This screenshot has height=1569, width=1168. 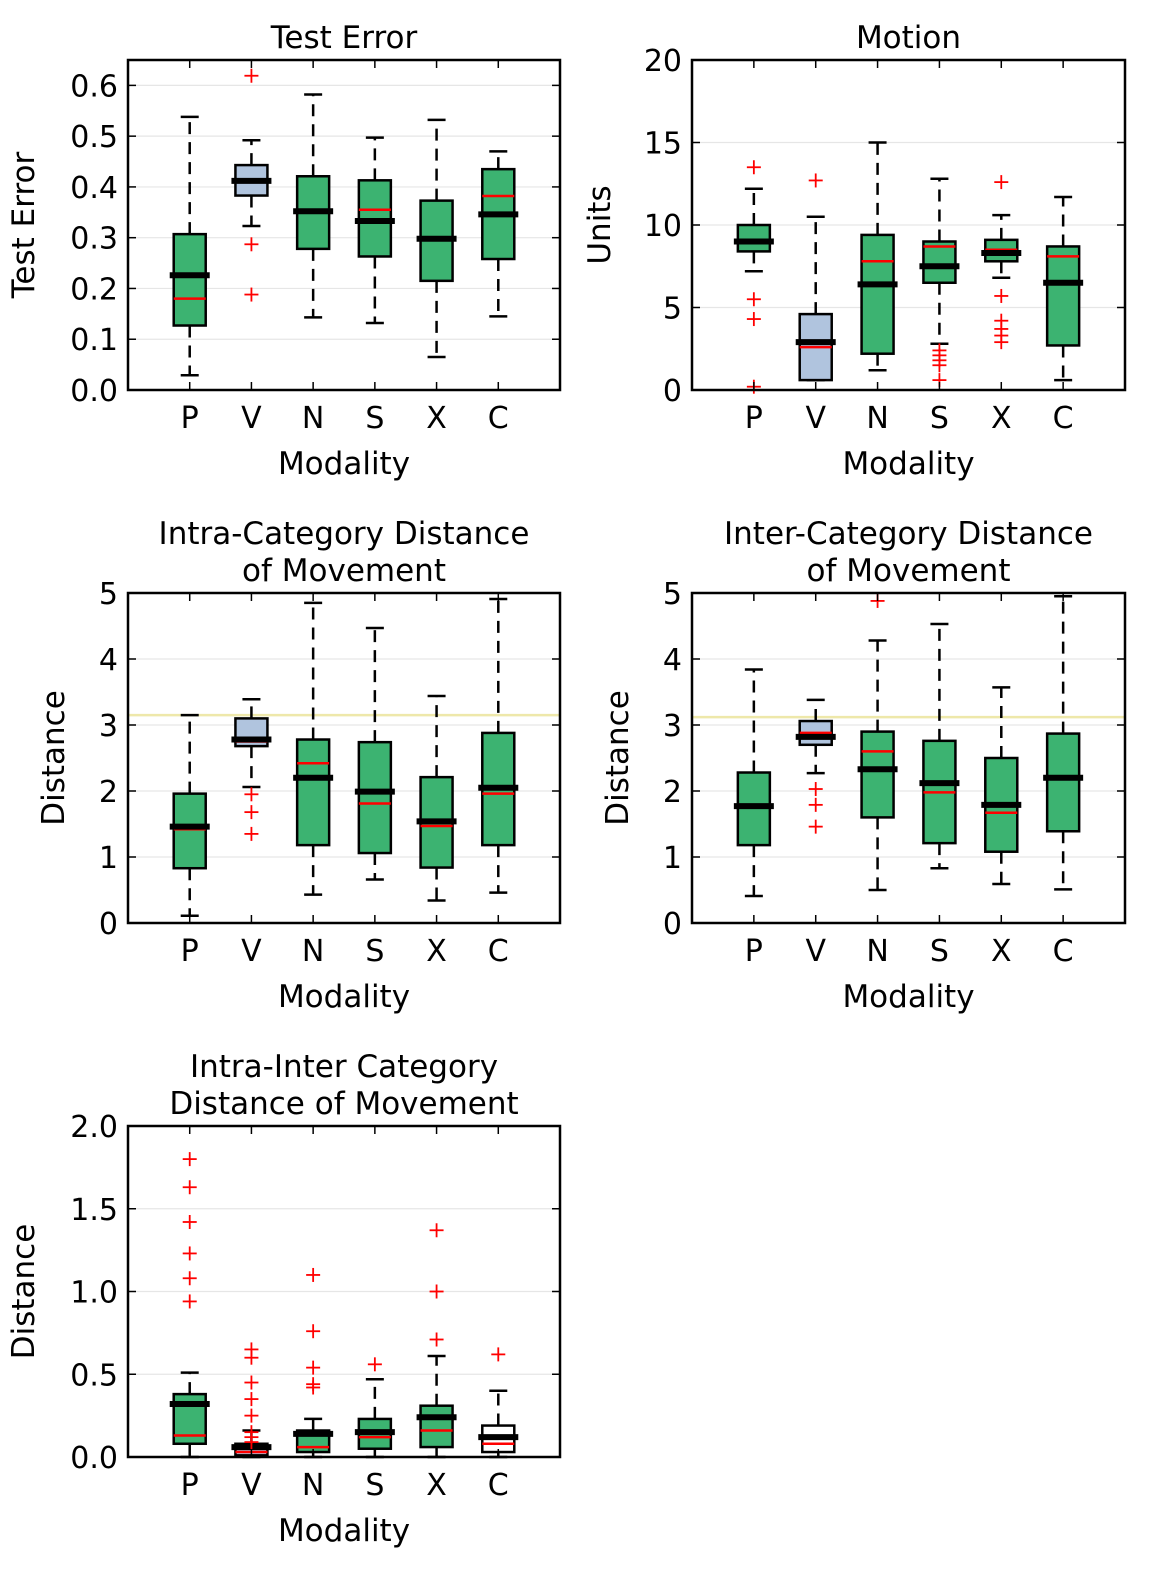 I want to click on chart-title: Intra-Inter Category, so click(x=344, y=1067).